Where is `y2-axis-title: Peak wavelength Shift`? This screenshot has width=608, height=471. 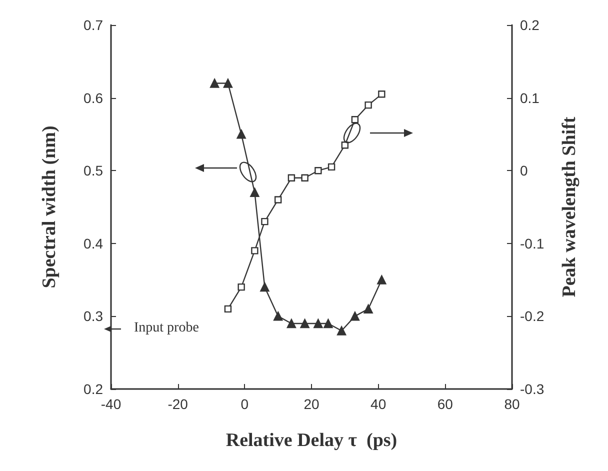
y2-axis-title: Peak wavelength Shift is located at coordinates (569, 207).